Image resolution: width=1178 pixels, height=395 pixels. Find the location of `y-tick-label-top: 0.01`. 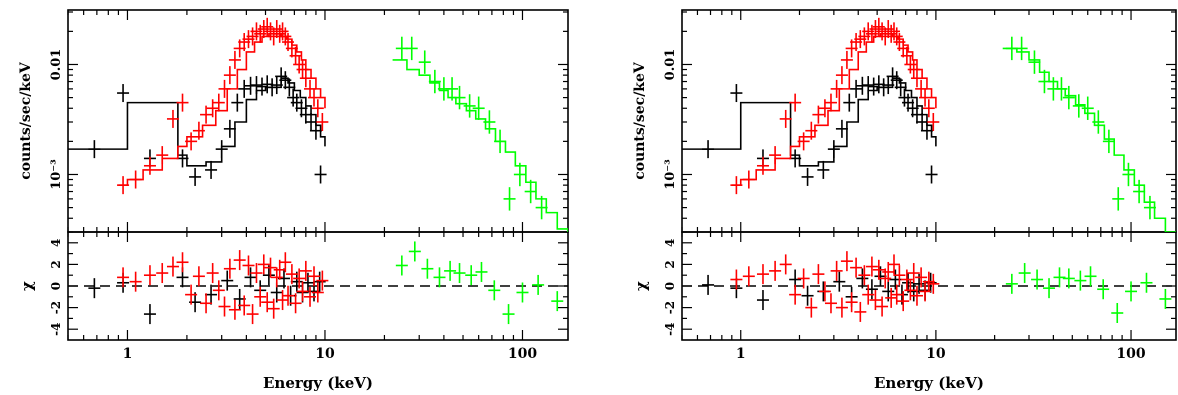

y-tick-label-top: 0.01 is located at coordinates (670, 65).